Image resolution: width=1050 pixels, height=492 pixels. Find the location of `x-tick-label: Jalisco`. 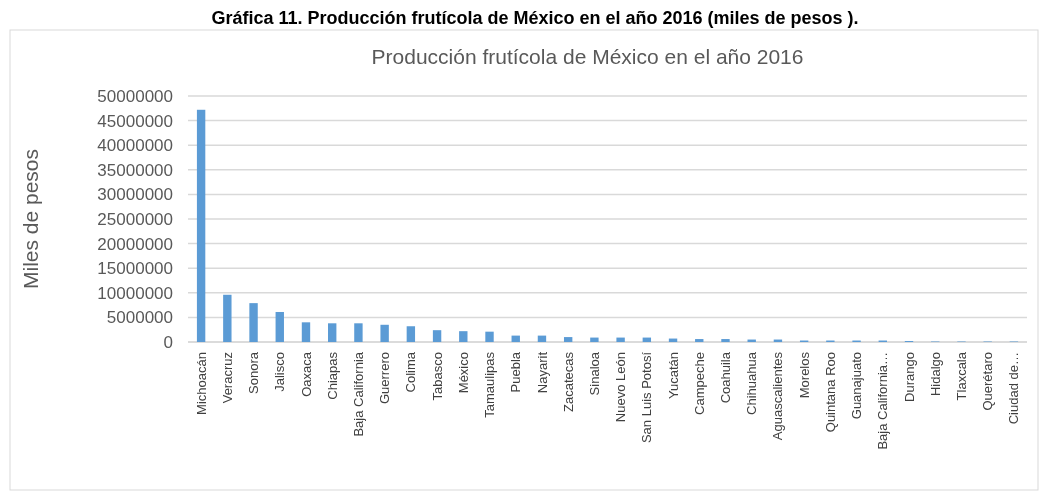

x-tick-label: Jalisco is located at coordinates (280, 372).